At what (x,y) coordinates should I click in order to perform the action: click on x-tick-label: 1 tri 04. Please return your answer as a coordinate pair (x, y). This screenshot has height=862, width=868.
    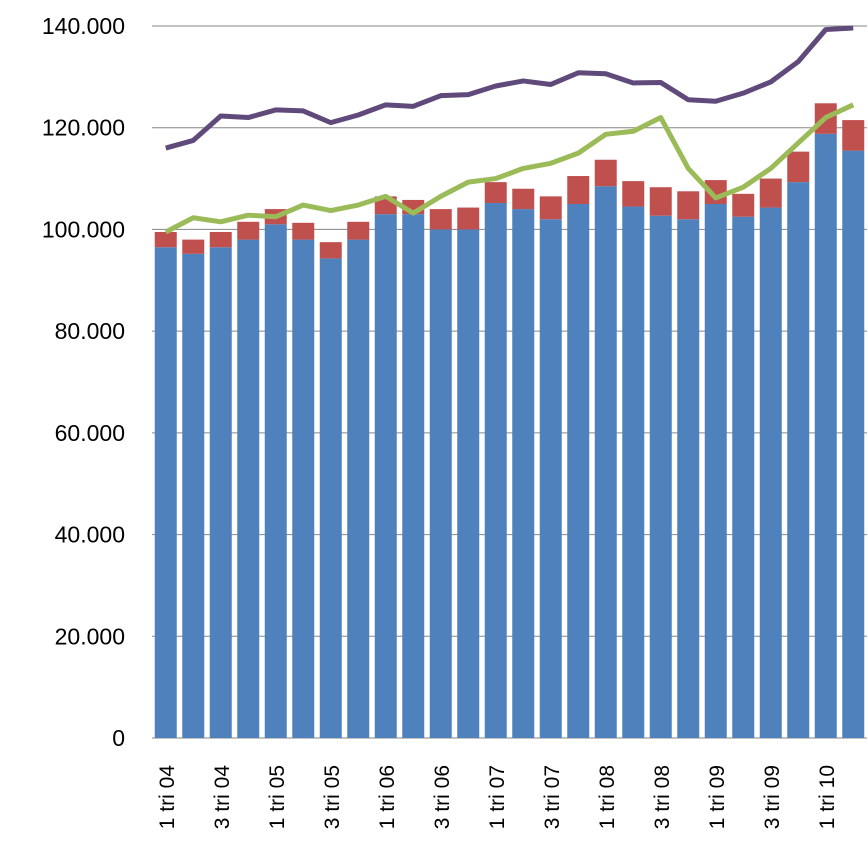
    Looking at the image, I should click on (167, 797).